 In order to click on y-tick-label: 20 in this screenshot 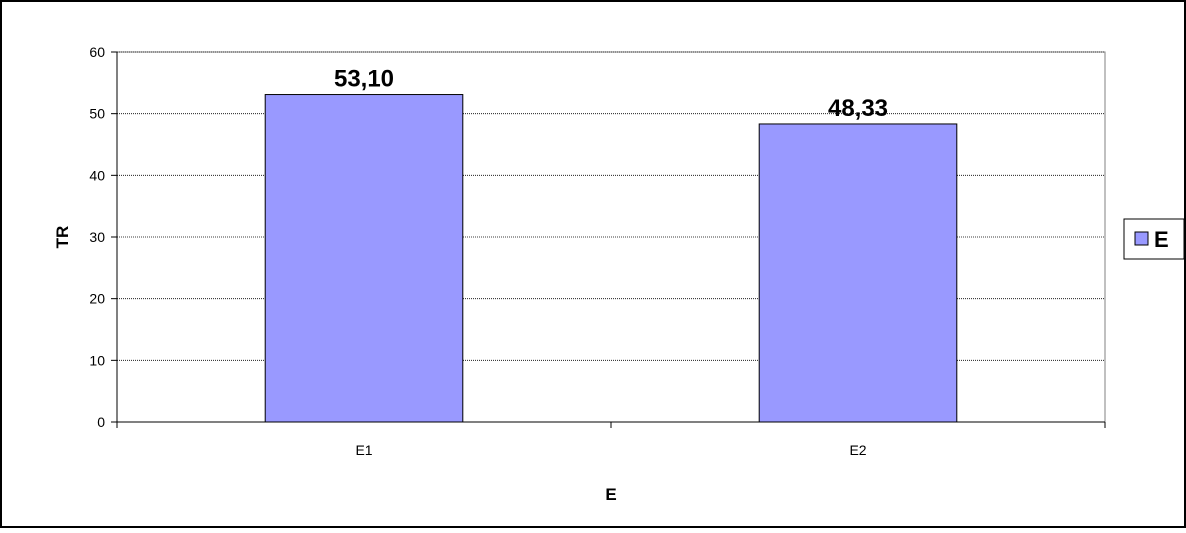, I will do `click(97, 299)`.